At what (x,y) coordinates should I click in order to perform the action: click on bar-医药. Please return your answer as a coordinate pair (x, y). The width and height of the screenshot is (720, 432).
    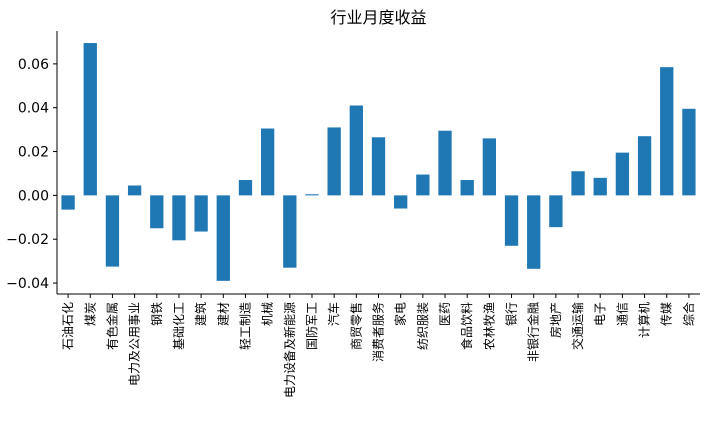
    Looking at the image, I should click on (445, 163).